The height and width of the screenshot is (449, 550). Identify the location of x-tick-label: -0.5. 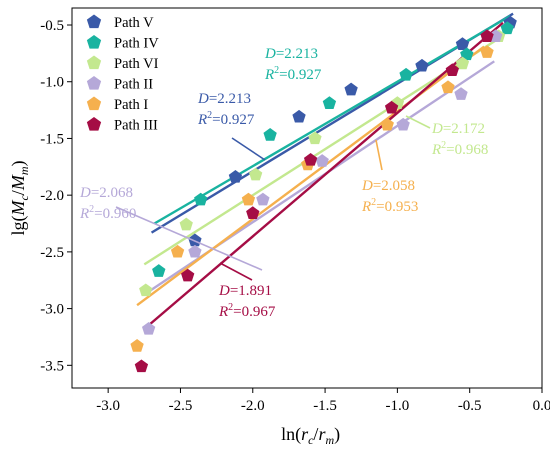
(470, 406).